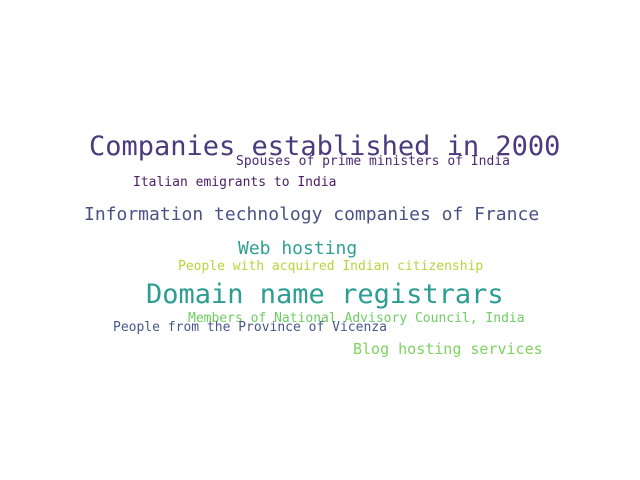 Image resolution: width=640 pixels, height=480 pixels. What do you see at coordinates (235, 182) in the screenshot?
I see `word-italian-emigrants: Italian emigrants to India` at bounding box center [235, 182].